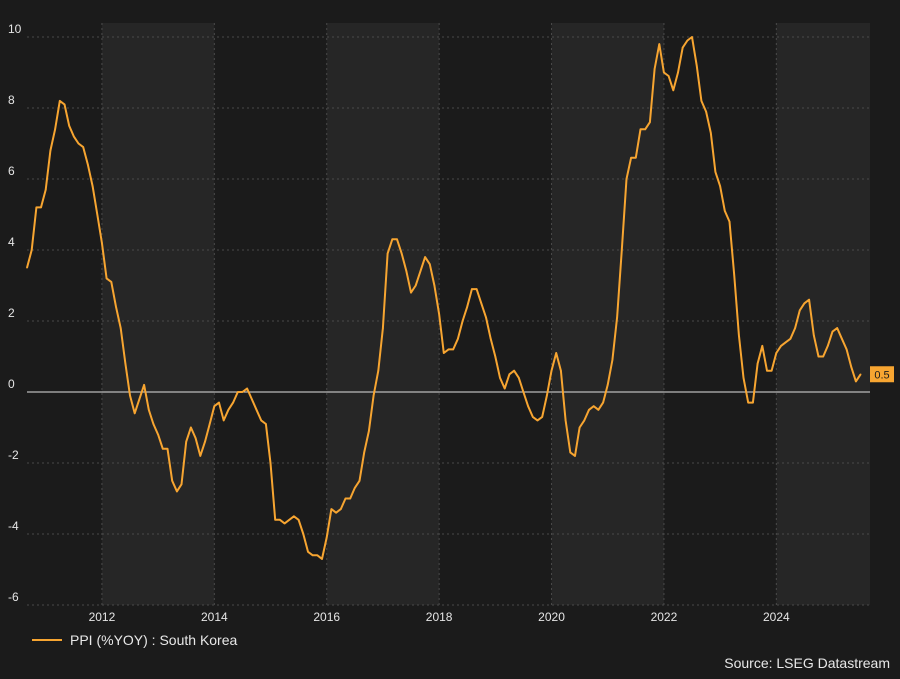 Image resolution: width=900 pixels, height=679 pixels. I want to click on y-tick-label: 10, so click(15, 29).